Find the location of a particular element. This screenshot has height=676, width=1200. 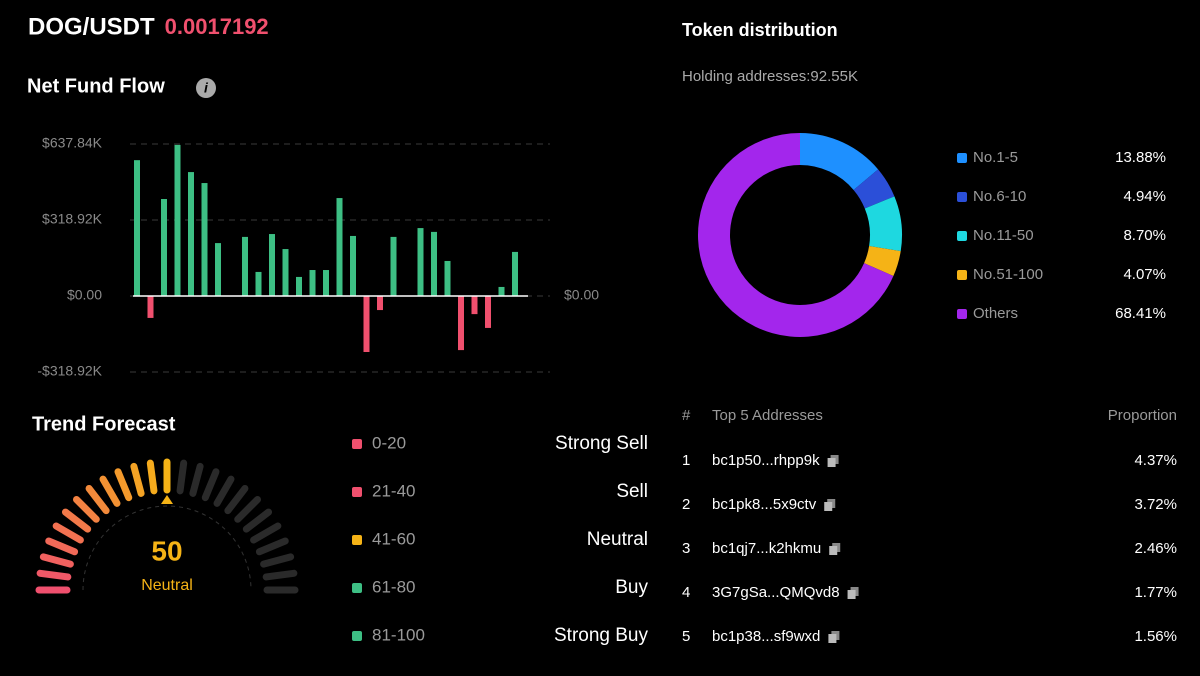

table-cell: 2.46% is located at coordinates (1155, 548).